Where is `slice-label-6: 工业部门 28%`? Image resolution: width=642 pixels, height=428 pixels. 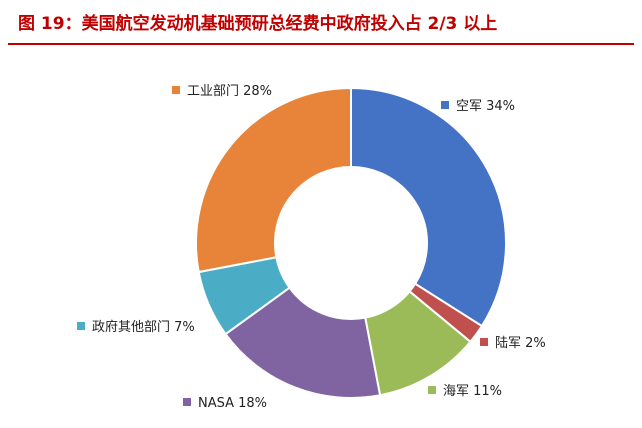 slice-label-6: 工业部门 28% is located at coordinates (229, 91).